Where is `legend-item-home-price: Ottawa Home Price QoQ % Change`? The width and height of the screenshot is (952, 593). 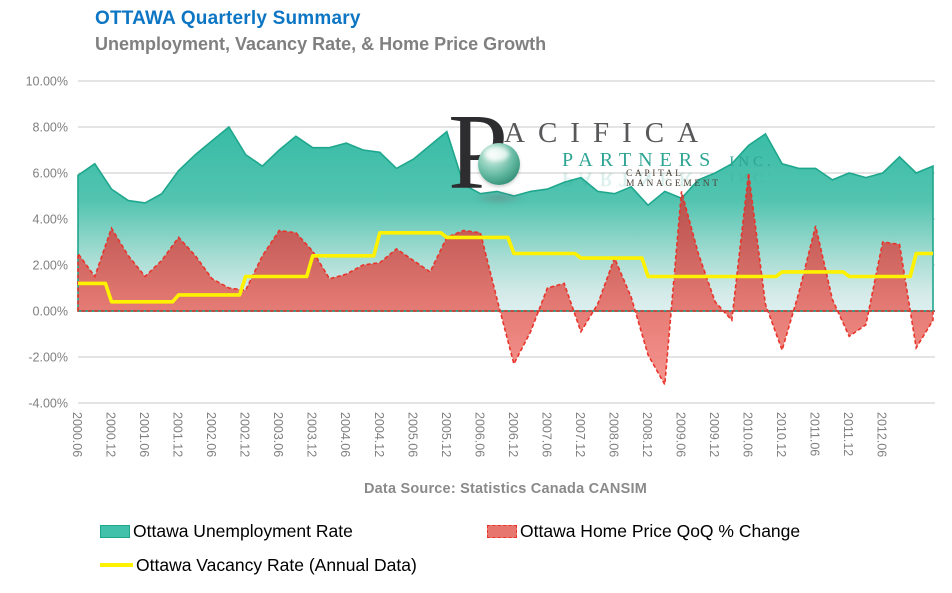 legend-item-home-price: Ottawa Home Price QoQ % Change is located at coordinates (644, 530).